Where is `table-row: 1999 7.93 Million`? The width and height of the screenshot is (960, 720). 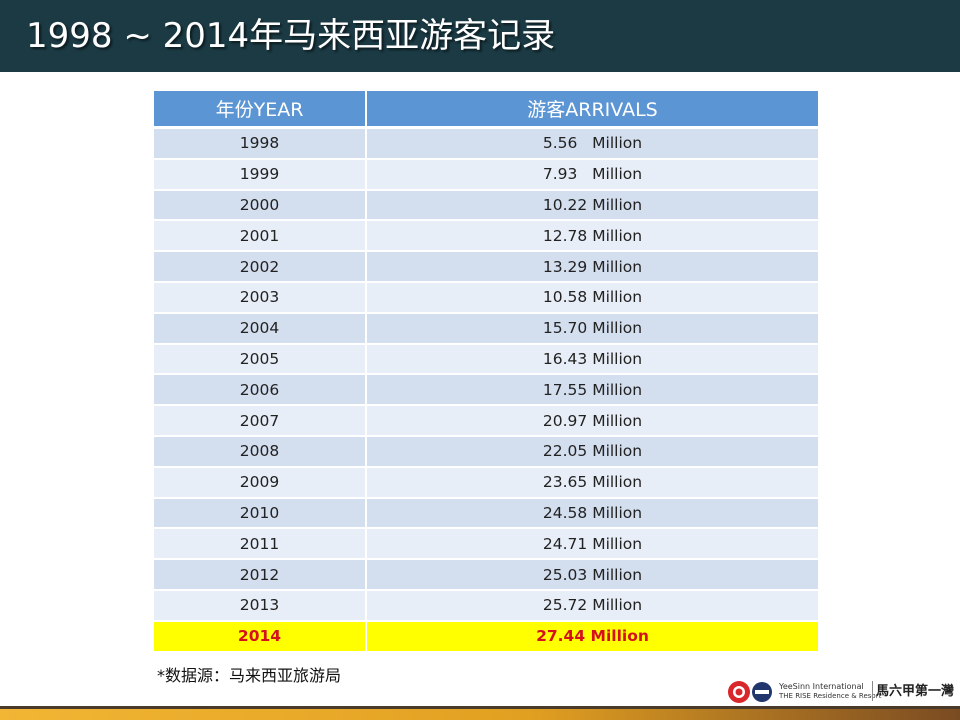 table-row: 1999 7.93 Million is located at coordinates (486, 174).